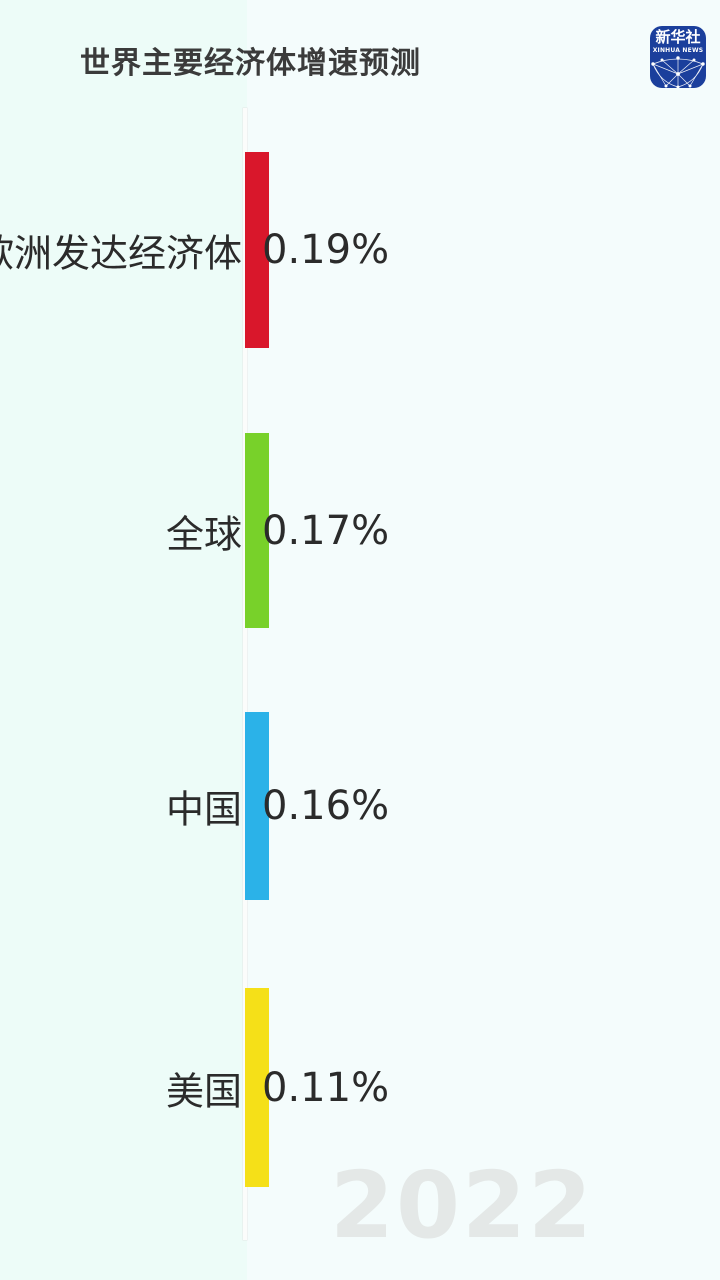  What do you see at coordinates (250, 63) in the screenshot?
I see `page-title: 世界主要经济体增速预测` at bounding box center [250, 63].